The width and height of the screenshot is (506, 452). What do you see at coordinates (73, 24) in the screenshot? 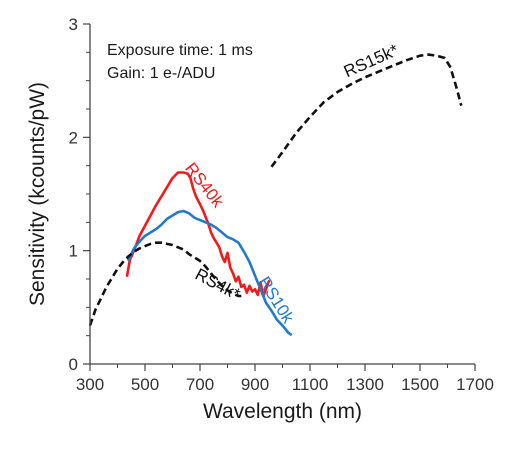
I see `y-tick-label: 3` at bounding box center [73, 24].